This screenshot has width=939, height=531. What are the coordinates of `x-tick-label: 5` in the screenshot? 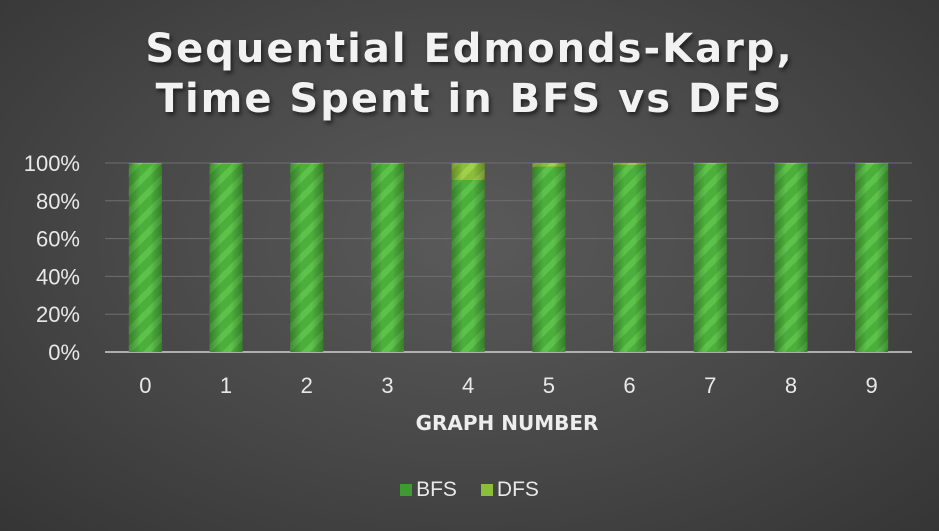 It's located at (549, 385).